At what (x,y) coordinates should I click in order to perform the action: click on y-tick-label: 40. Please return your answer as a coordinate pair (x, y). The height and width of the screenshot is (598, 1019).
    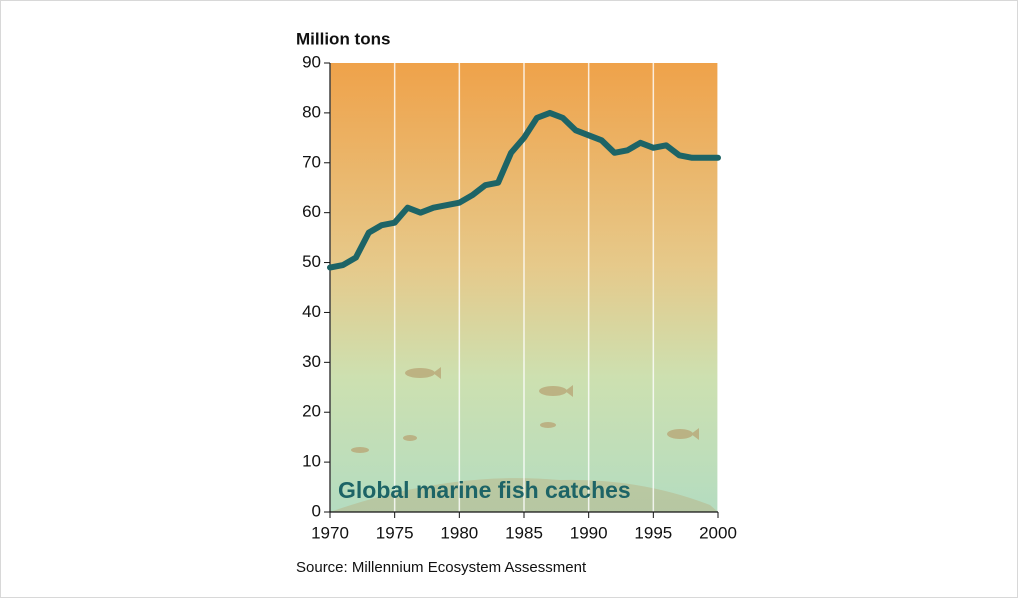
    Looking at the image, I should click on (311, 311).